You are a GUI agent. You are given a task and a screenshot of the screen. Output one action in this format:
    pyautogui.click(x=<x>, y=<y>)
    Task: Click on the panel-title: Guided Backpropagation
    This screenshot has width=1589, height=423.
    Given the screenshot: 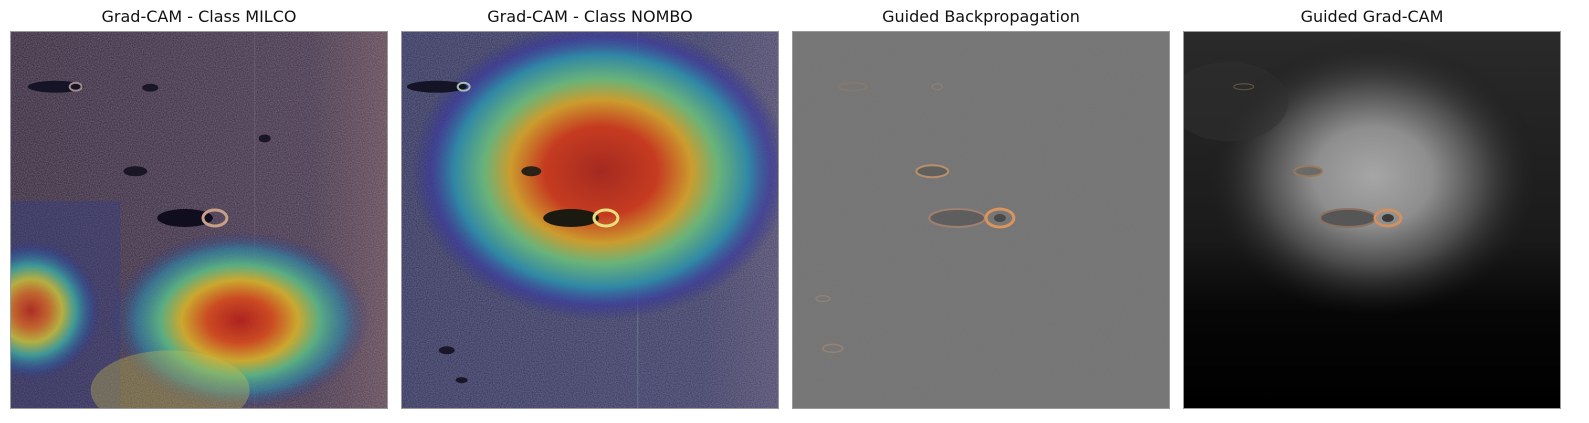 What is the action you would take?
    pyautogui.click(x=981, y=16)
    